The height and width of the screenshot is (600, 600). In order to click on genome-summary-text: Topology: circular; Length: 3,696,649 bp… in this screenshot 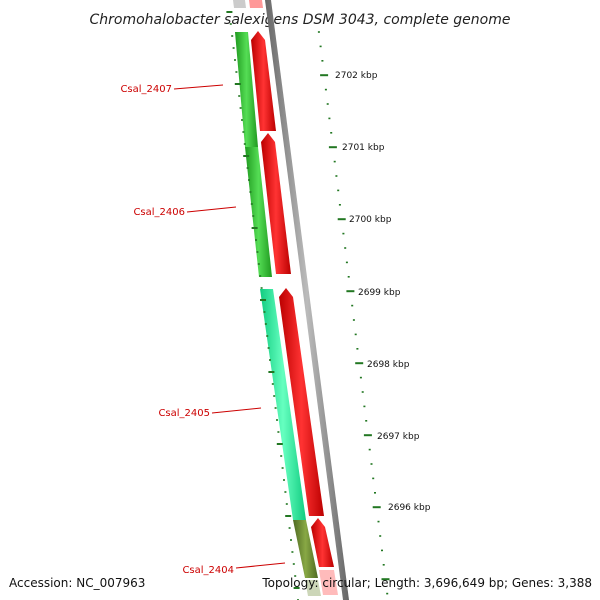, I will do `click(426, 583)`.